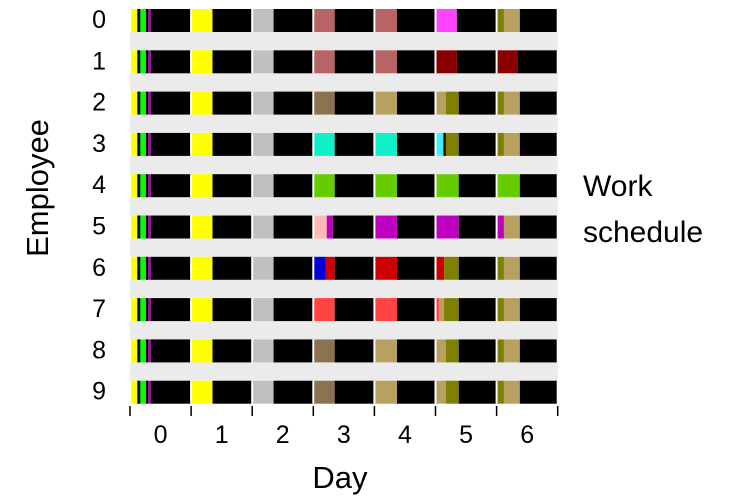 This screenshot has width=747, height=499. Describe the element at coordinates (527, 435) in the screenshot. I see `x-tick-label: 6` at that location.